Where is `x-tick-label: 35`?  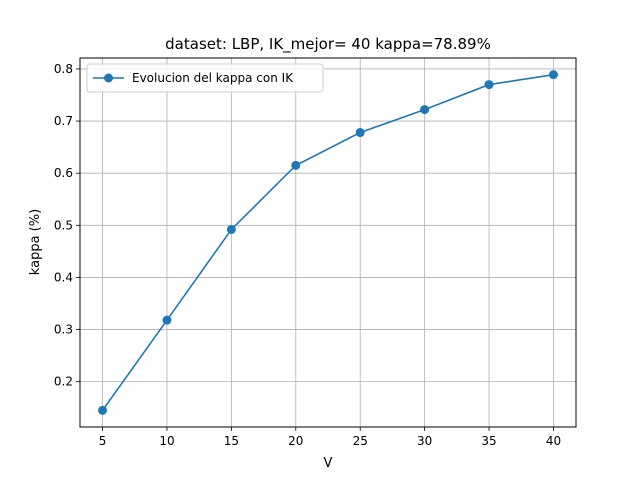
x-tick-label: 35 is located at coordinates (488, 441).